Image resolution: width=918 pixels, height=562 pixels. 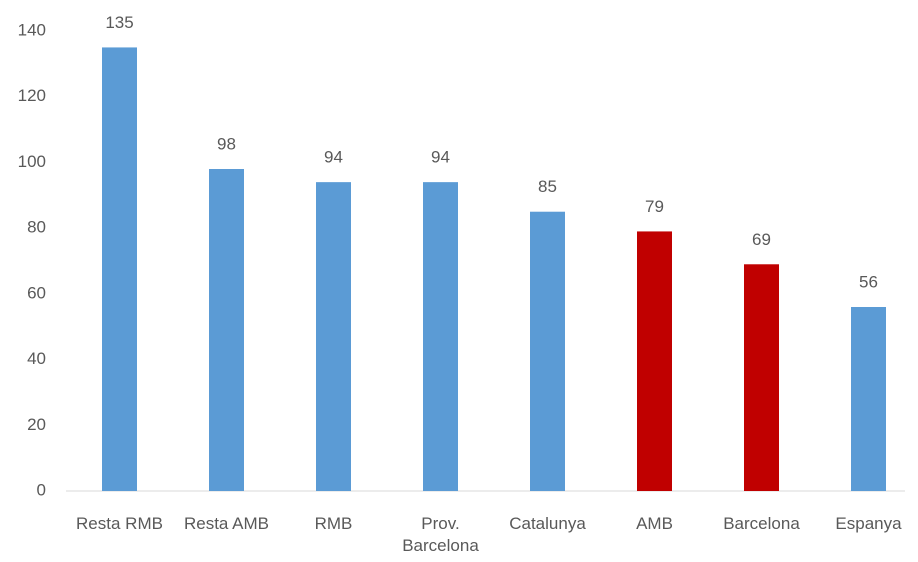 I want to click on value-label: 79, so click(x=654, y=206).